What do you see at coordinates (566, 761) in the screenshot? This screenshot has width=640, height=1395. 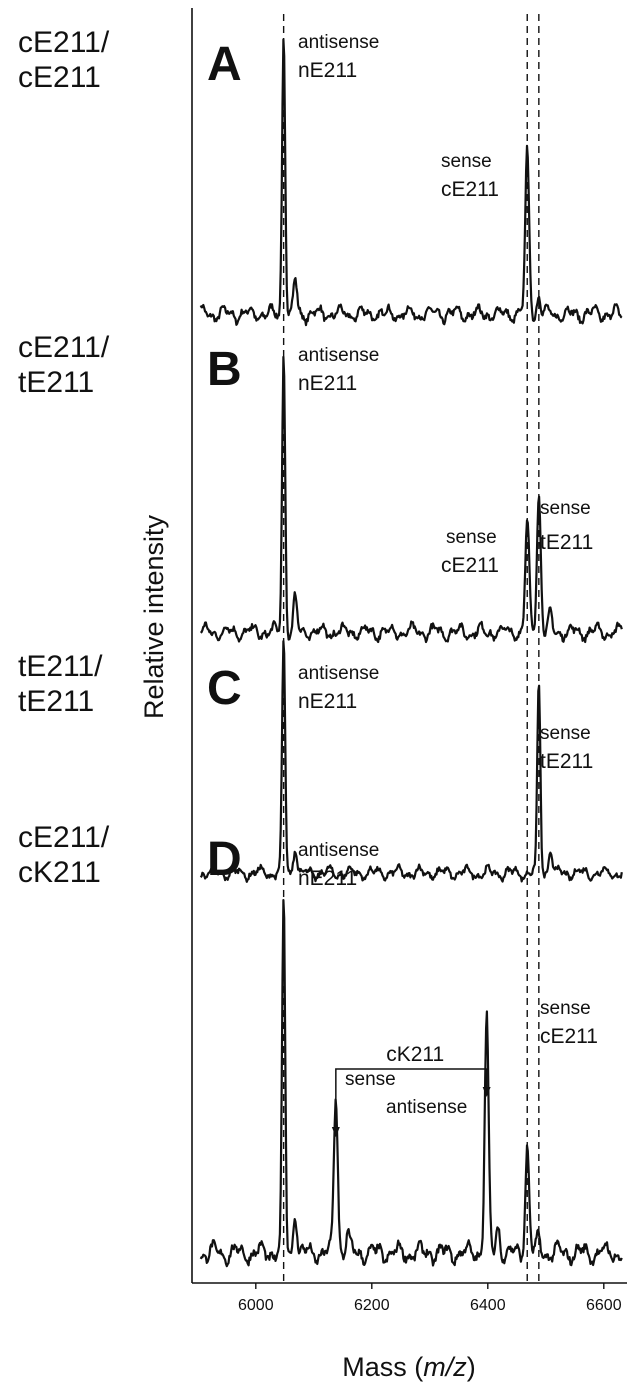 I see `peak-label-c-2-line-2: tE211` at bounding box center [566, 761].